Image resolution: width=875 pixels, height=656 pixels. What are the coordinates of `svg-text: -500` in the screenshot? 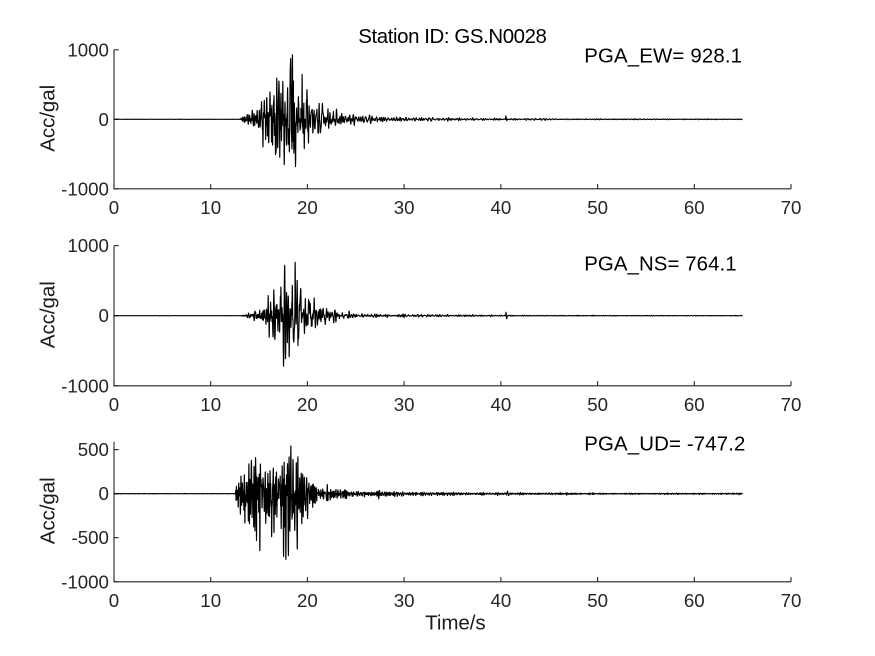 It's located at (89, 537).